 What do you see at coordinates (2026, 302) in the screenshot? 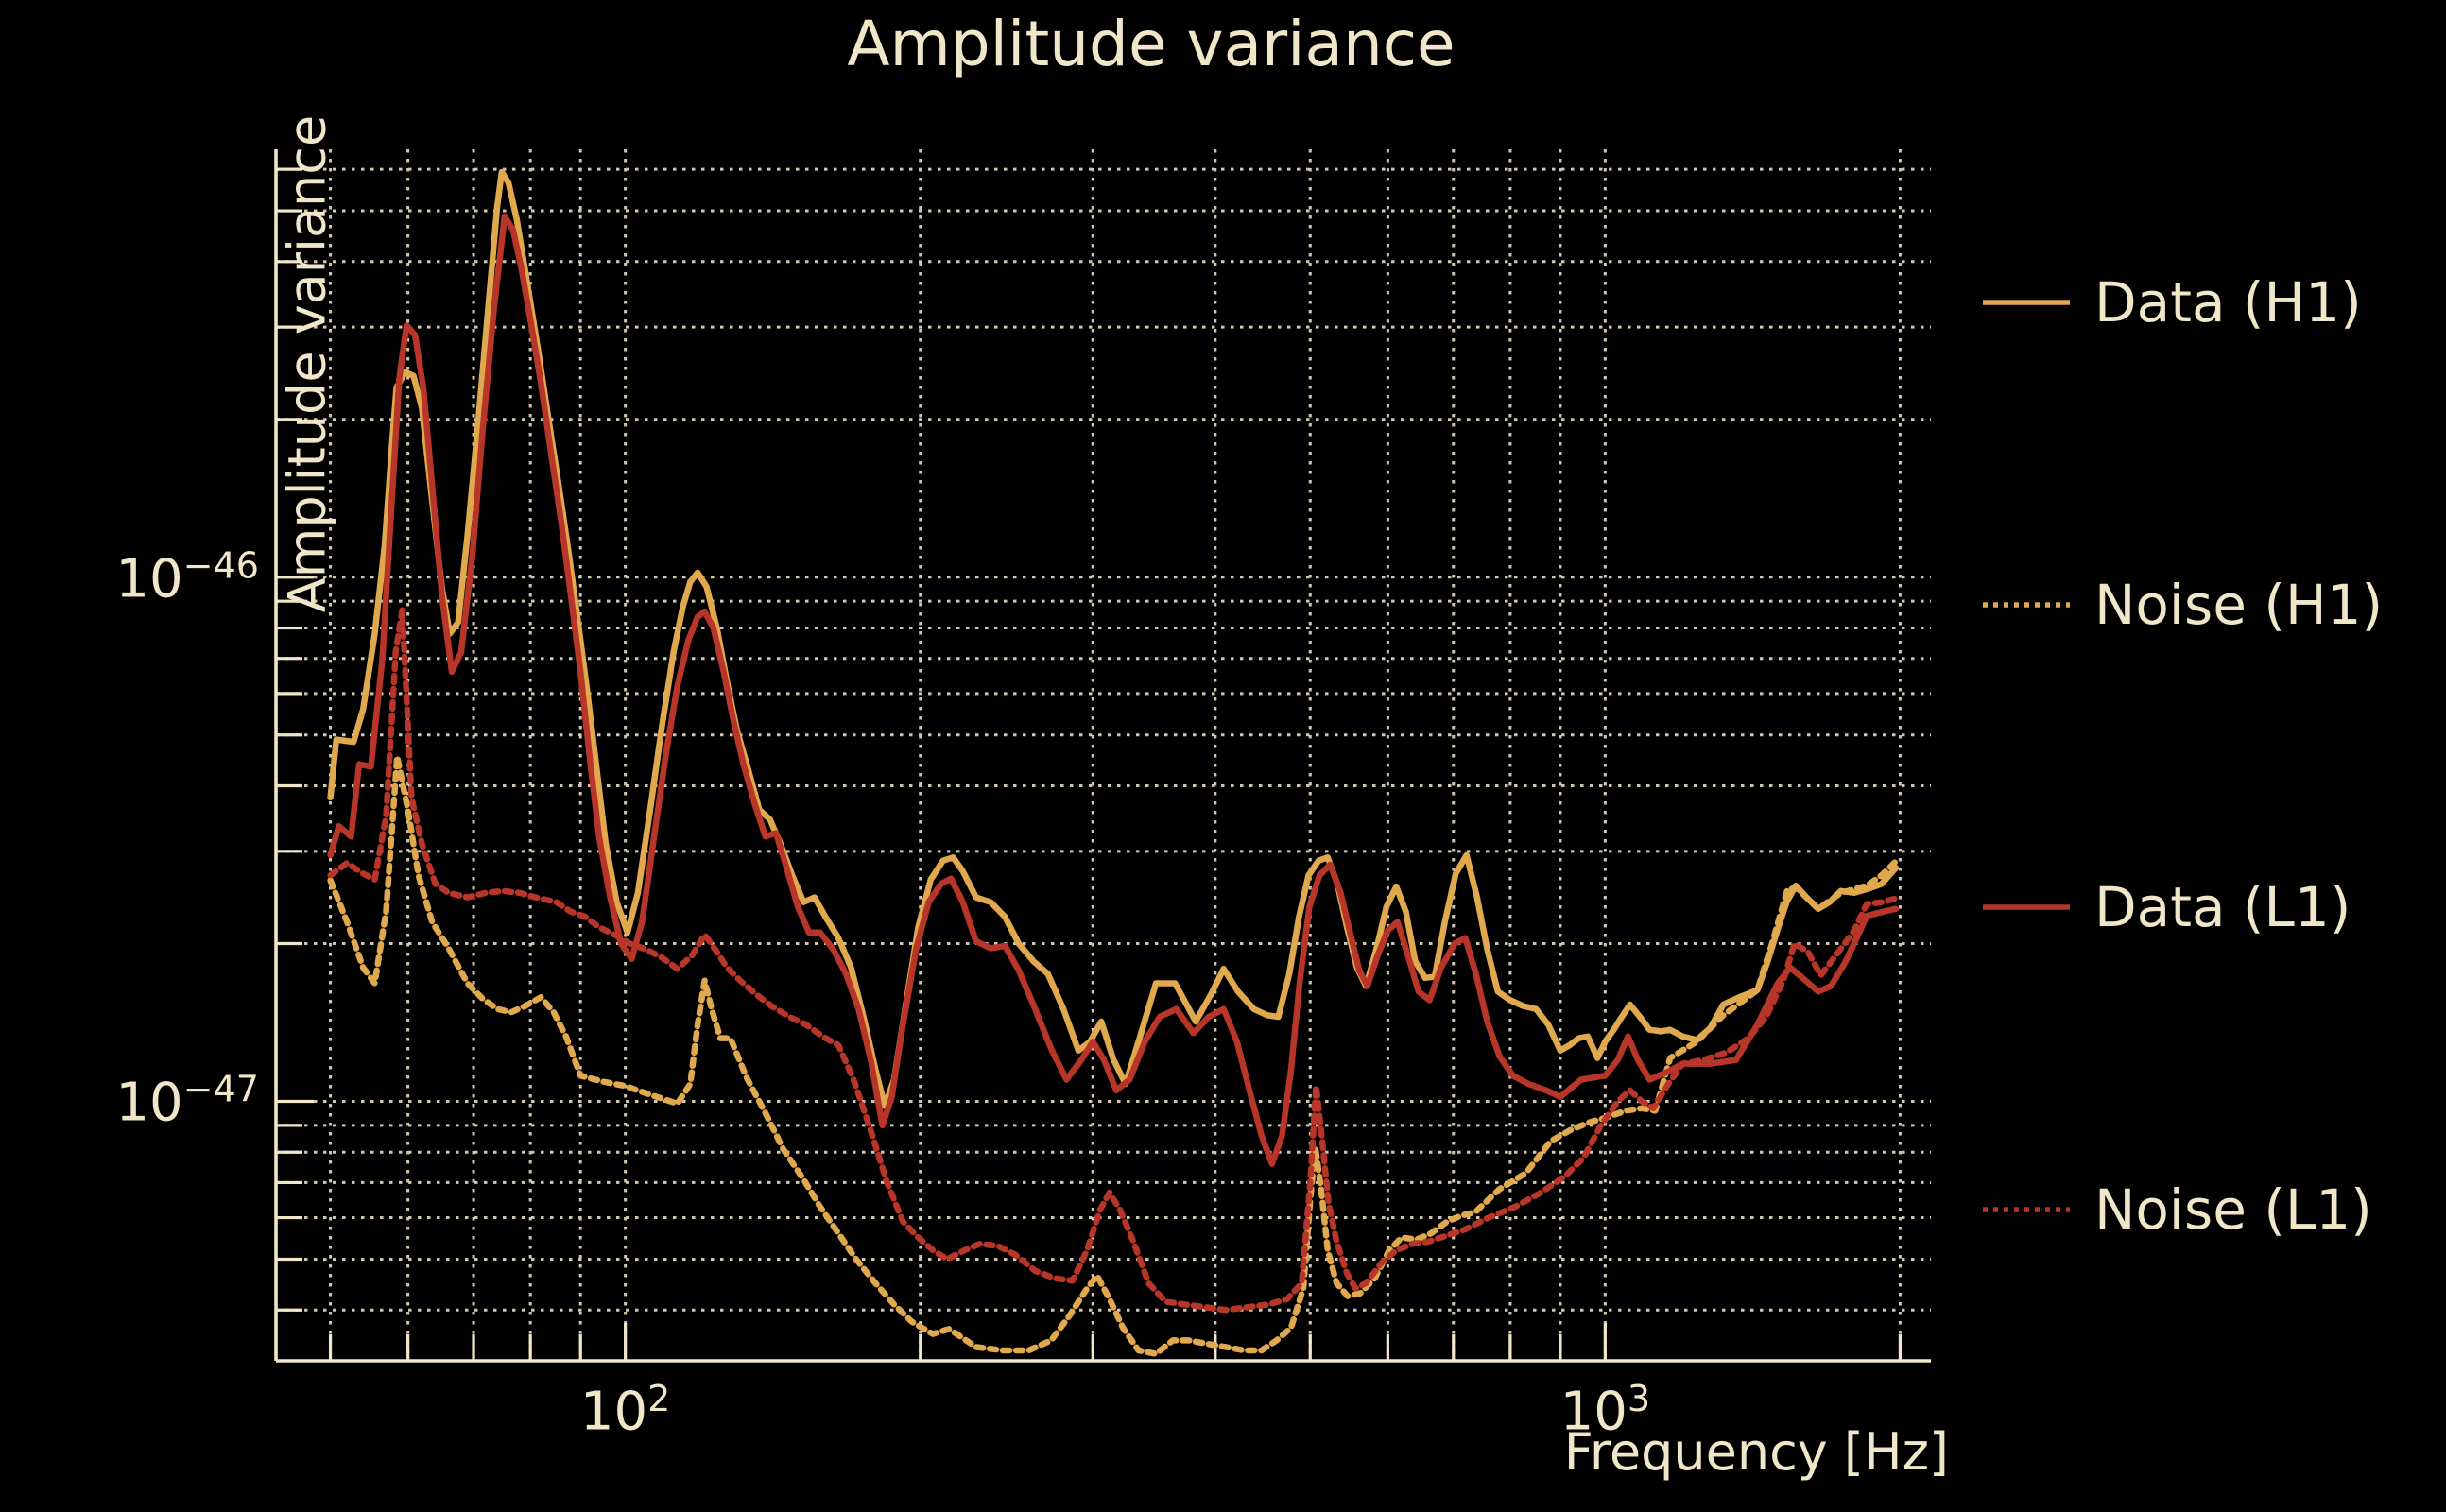
I see `legend-line-data-h1` at bounding box center [2026, 302].